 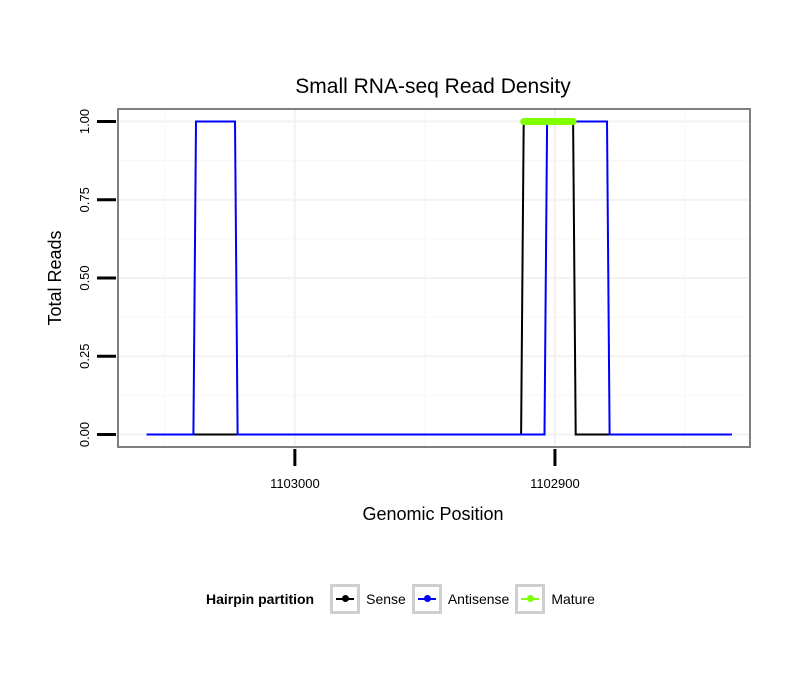 I want to click on legend-item-antisense: Antisense, so click(x=460, y=599).